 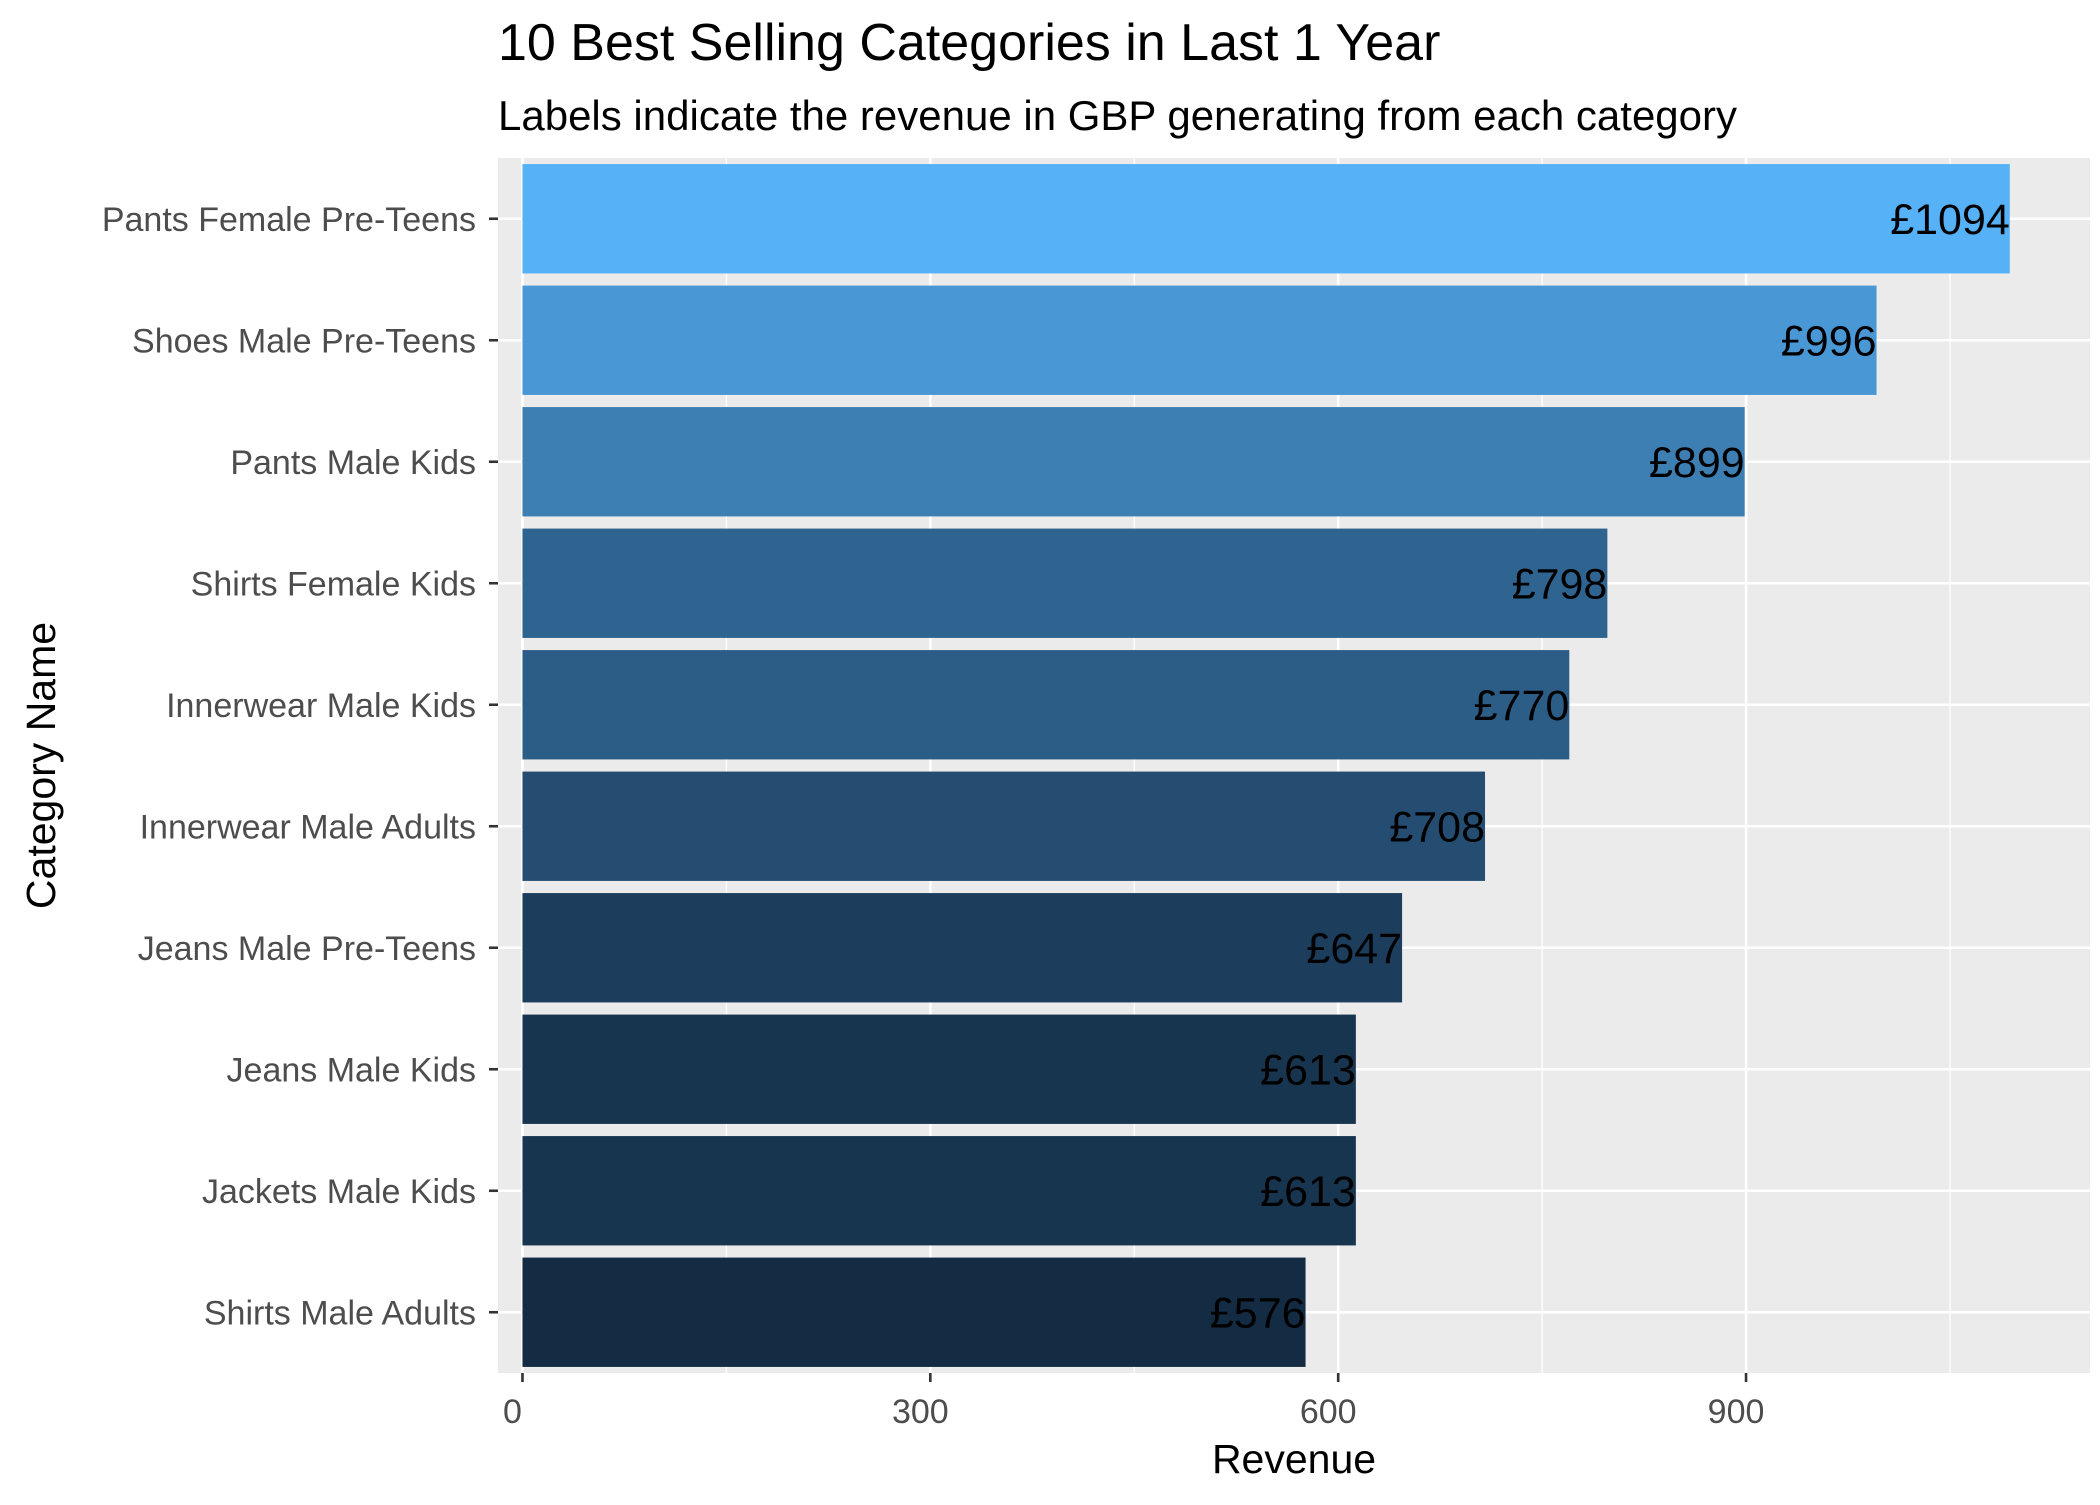 What do you see at coordinates (353, 463) in the screenshot?
I see `y-tick-label: Pants Male Kids` at bounding box center [353, 463].